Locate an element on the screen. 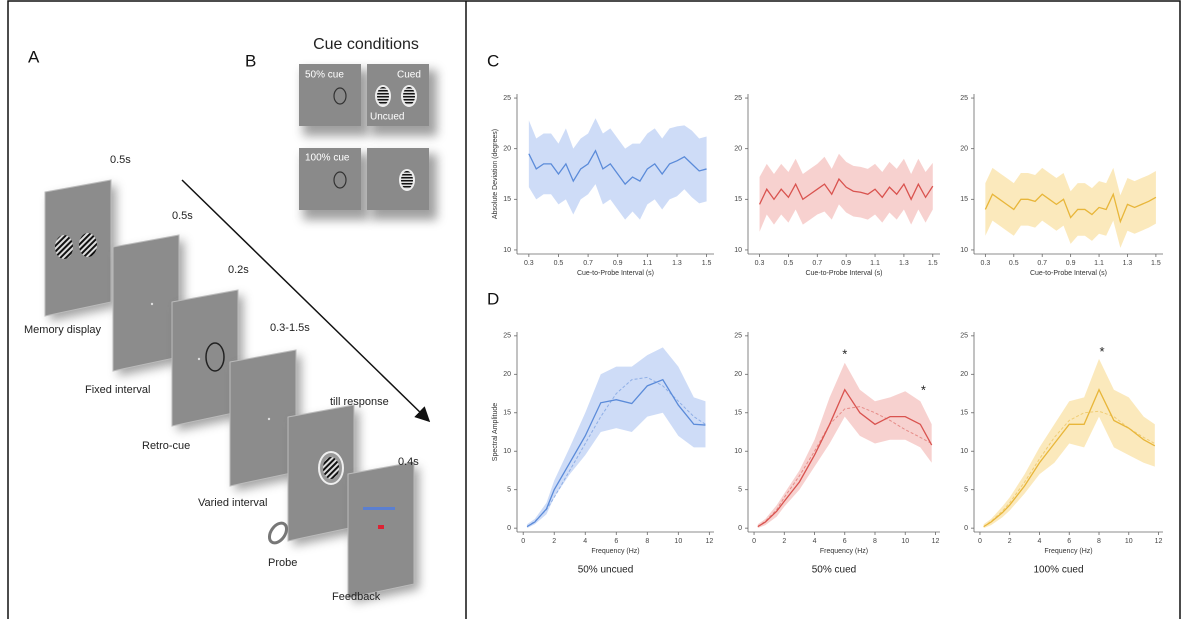 The height and width of the screenshot is (619, 1183). cue-label: Uncued is located at coordinates (387, 117).